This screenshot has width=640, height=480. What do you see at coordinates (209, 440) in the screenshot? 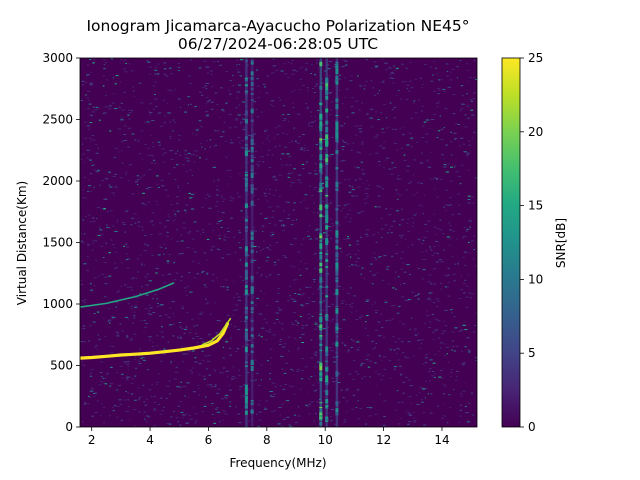
I see `x-tick-label: 6` at bounding box center [209, 440].